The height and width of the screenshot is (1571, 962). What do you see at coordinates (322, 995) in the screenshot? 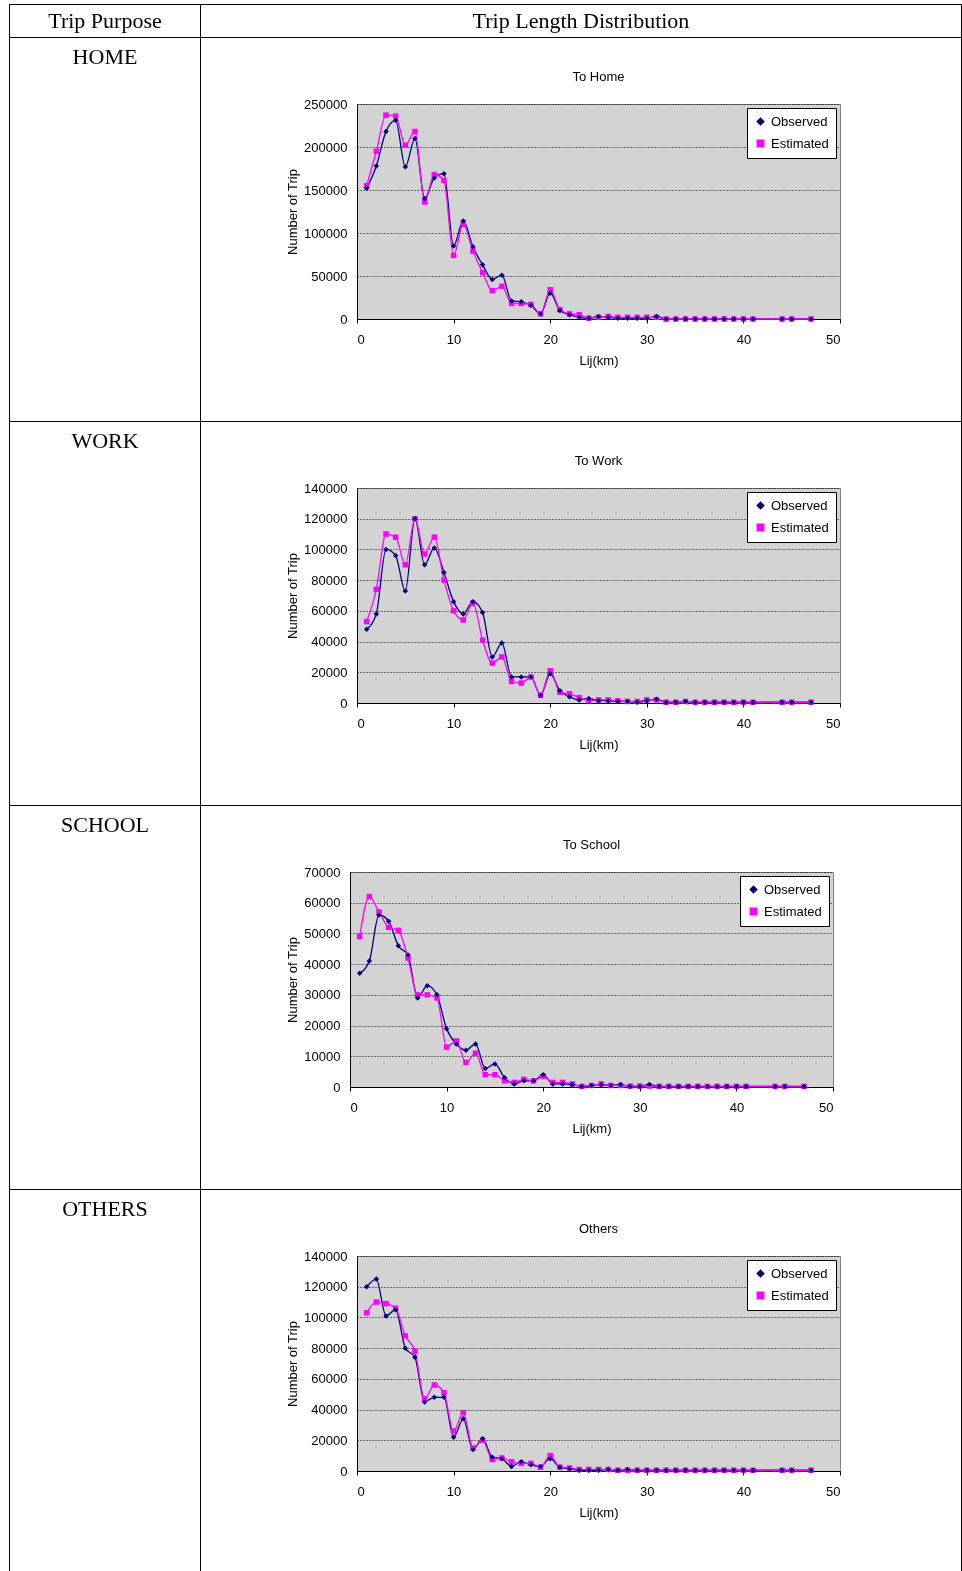
I see `y-tick-label: 30000` at bounding box center [322, 995].